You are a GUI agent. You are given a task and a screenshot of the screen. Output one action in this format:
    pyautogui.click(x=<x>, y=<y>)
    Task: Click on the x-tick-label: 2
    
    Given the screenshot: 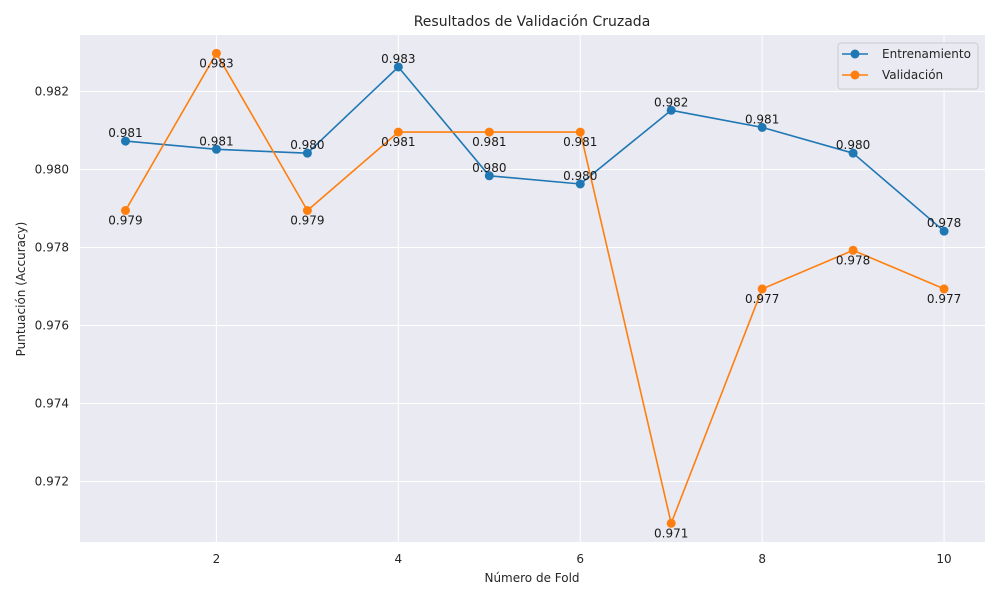 What is the action you would take?
    pyautogui.click(x=217, y=559)
    